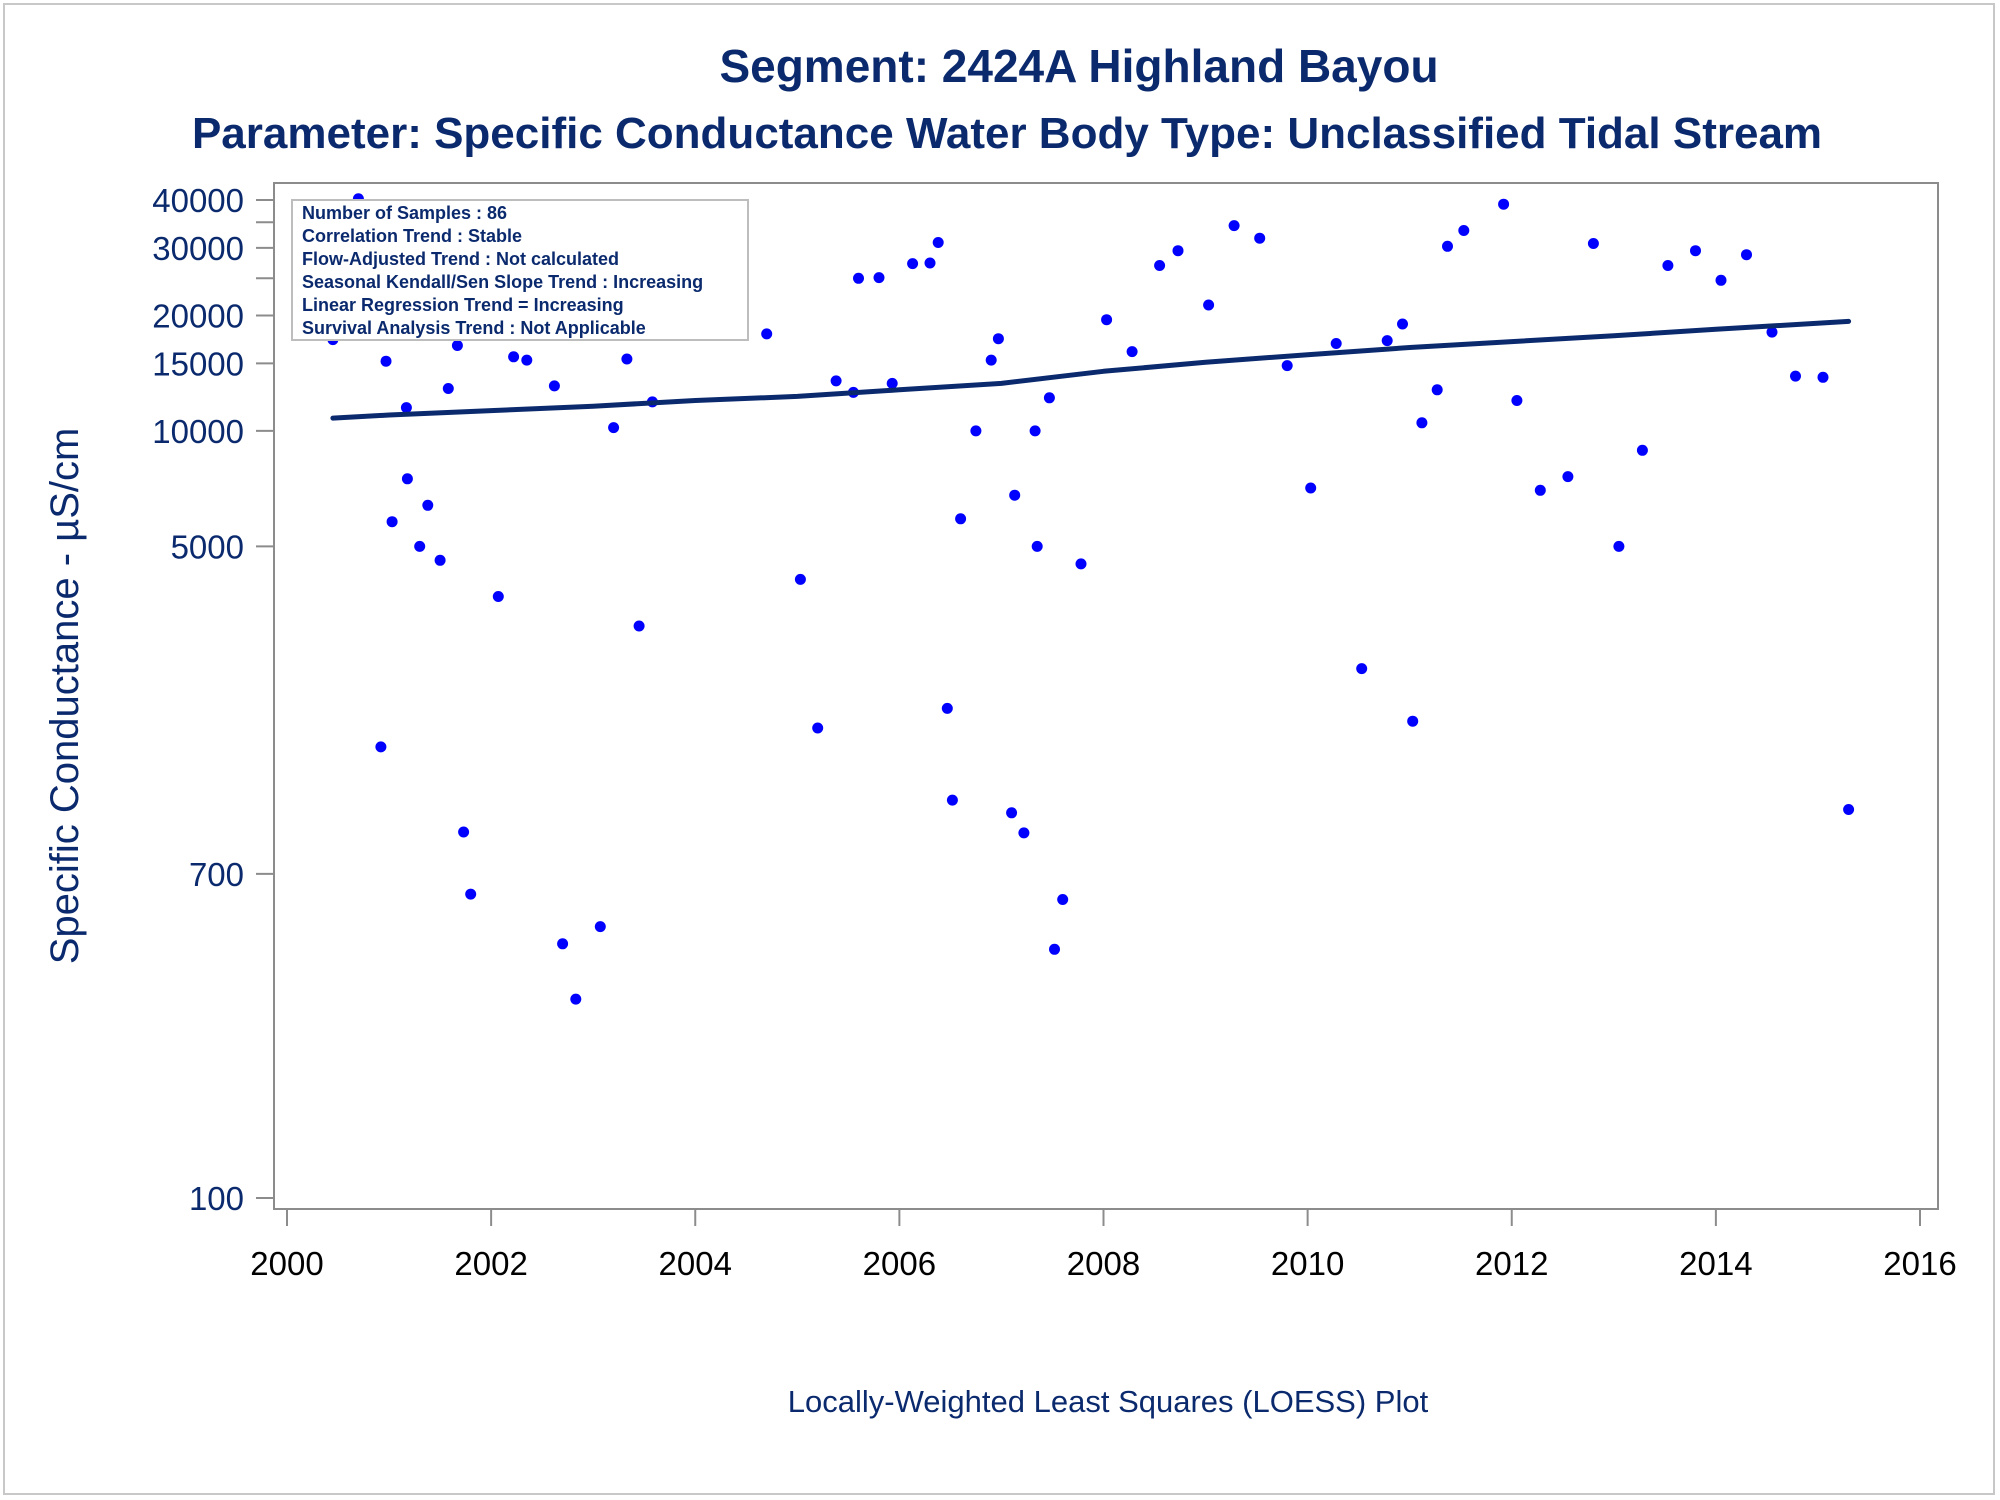 The height and width of the screenshot is (1500, 2000). I want to click on y-axis-label: Specific Conductance - µS/cm, so click(65, 696).